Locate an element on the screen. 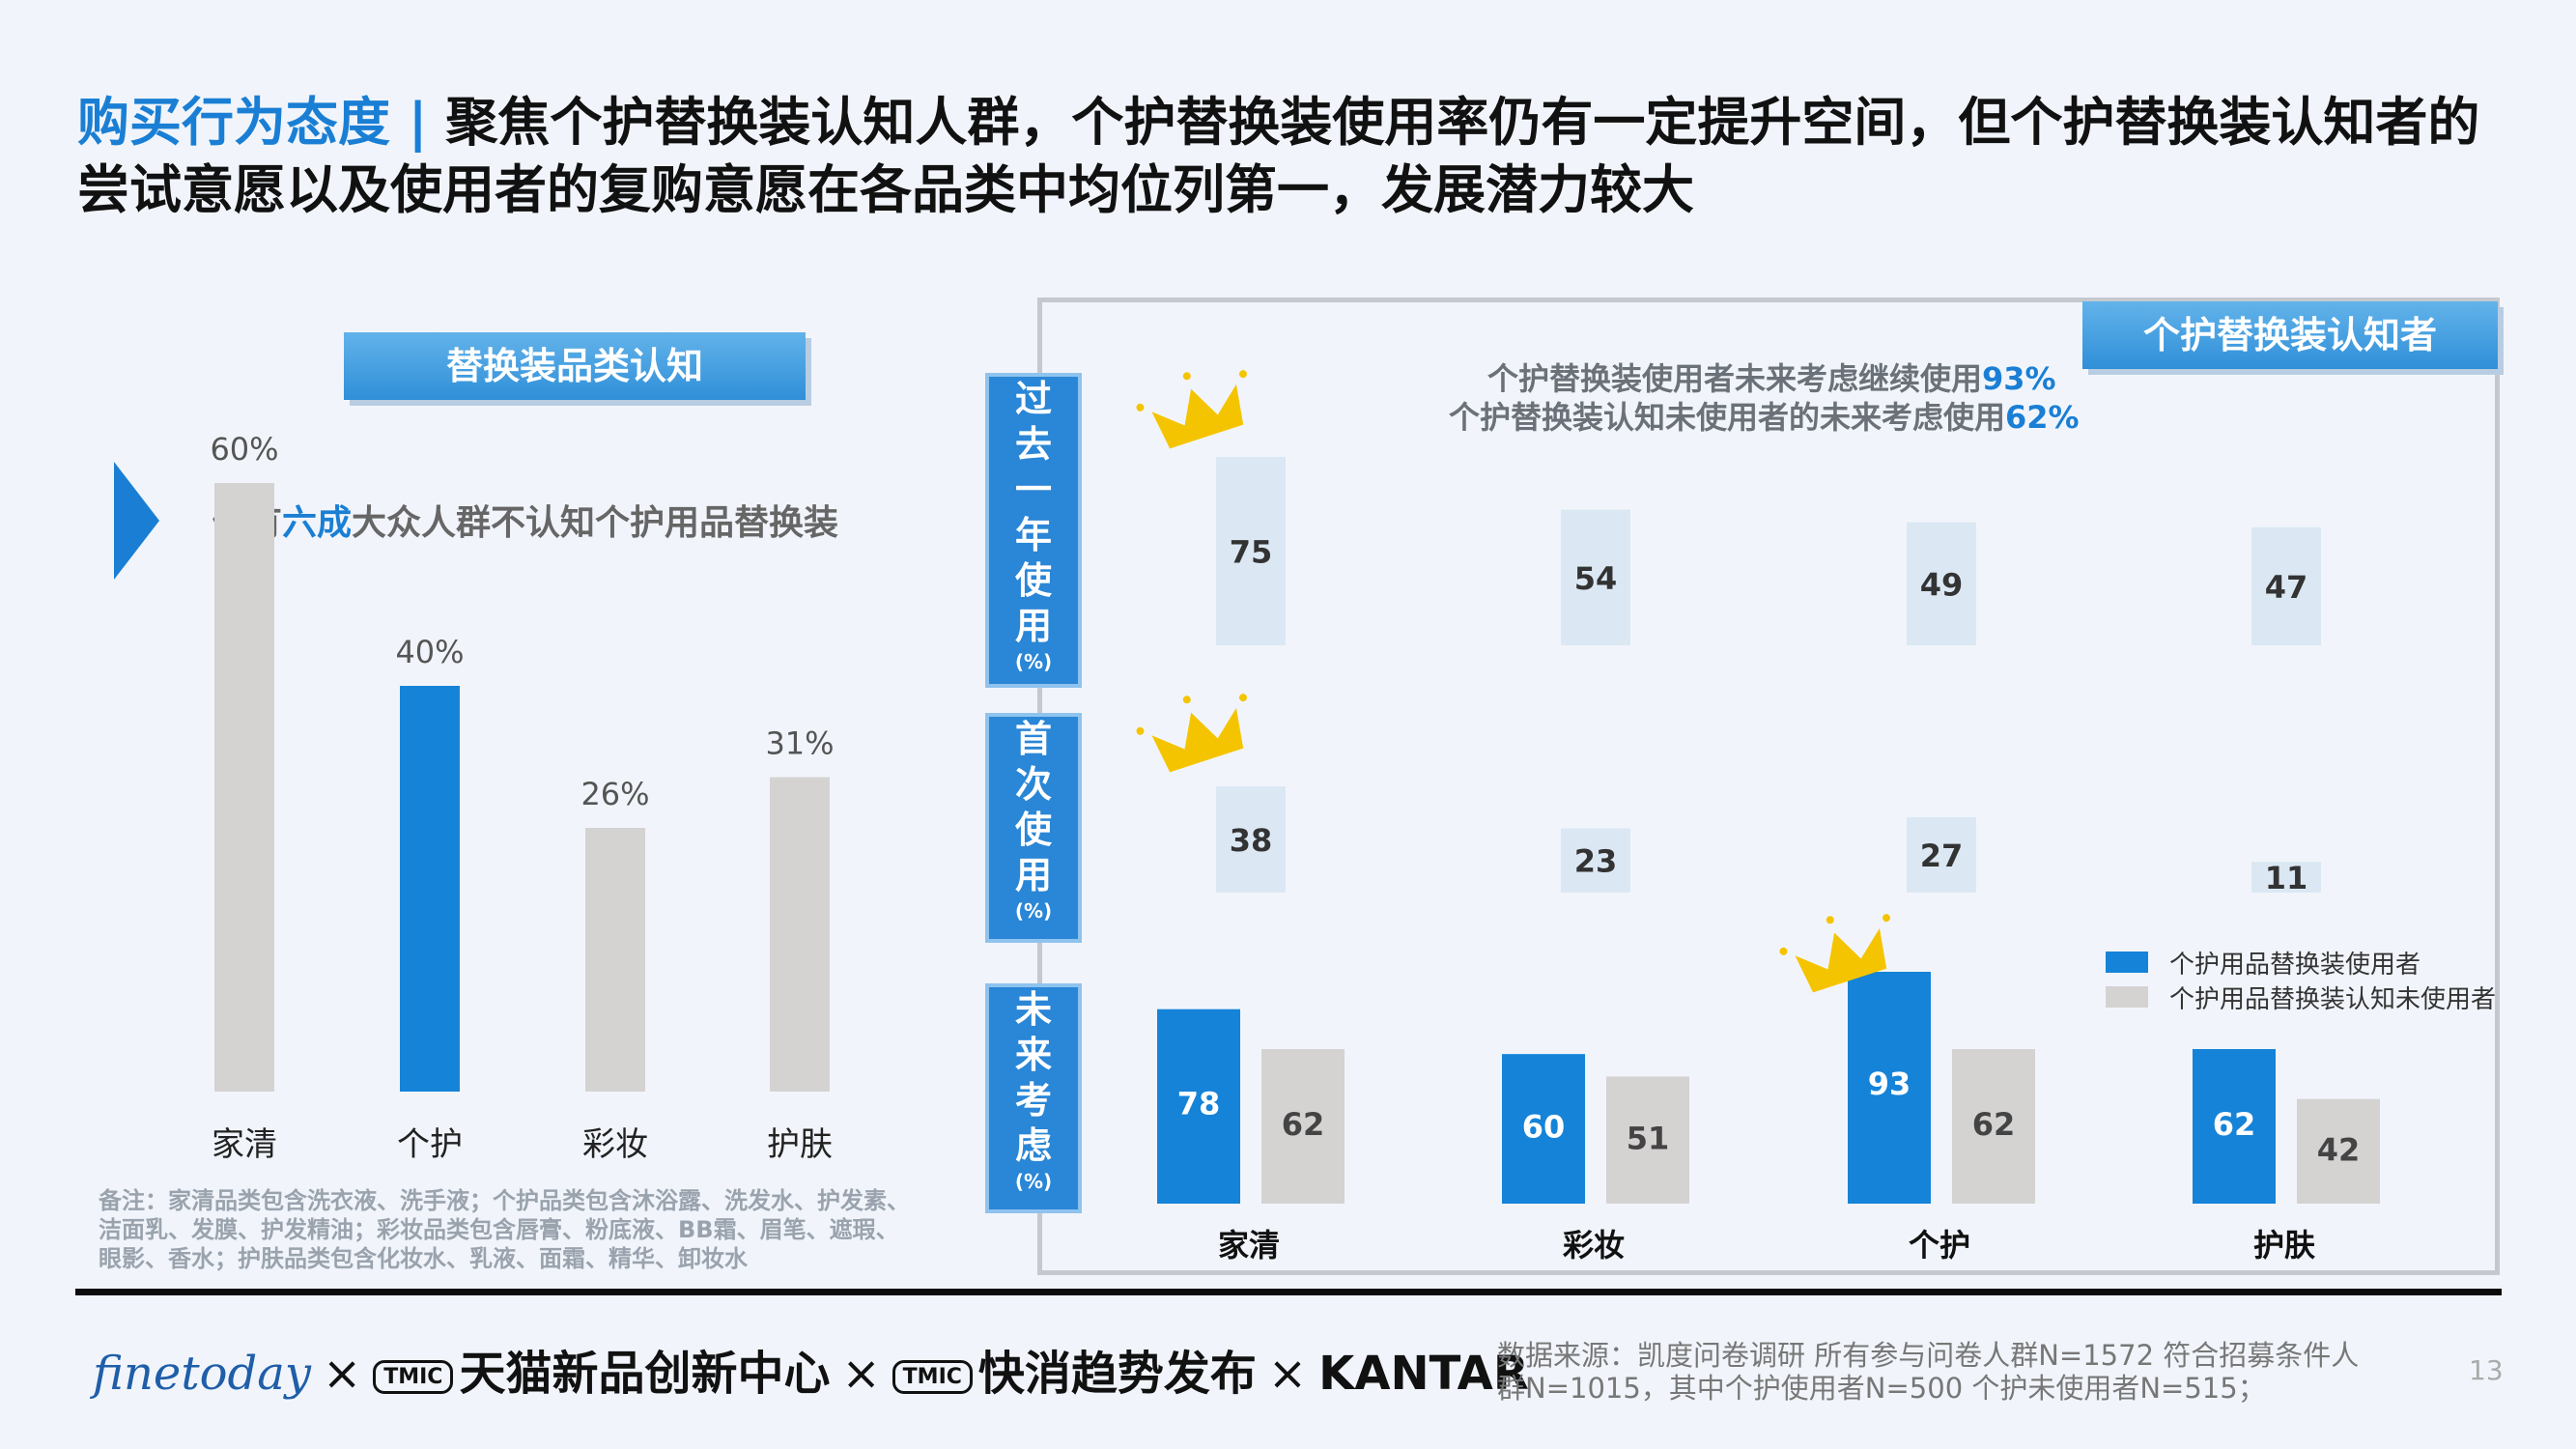 This screenshot has height=1449, width=2576. metric2-value: 62% is located at coordinates (2042, 417).